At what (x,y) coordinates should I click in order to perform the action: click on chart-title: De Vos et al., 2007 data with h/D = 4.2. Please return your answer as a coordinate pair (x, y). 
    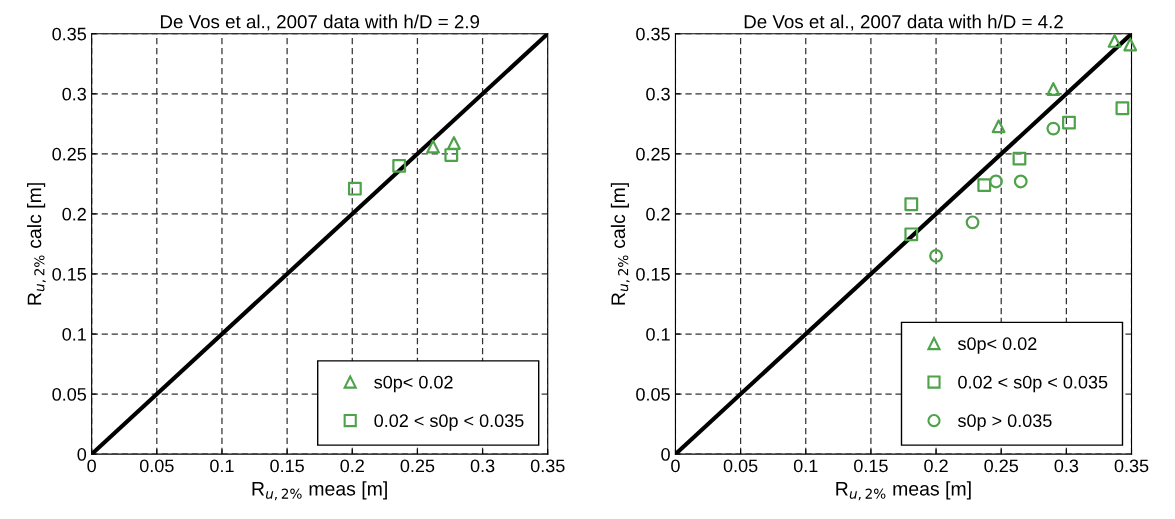
    Looking at the image, I should click on (903, 22).